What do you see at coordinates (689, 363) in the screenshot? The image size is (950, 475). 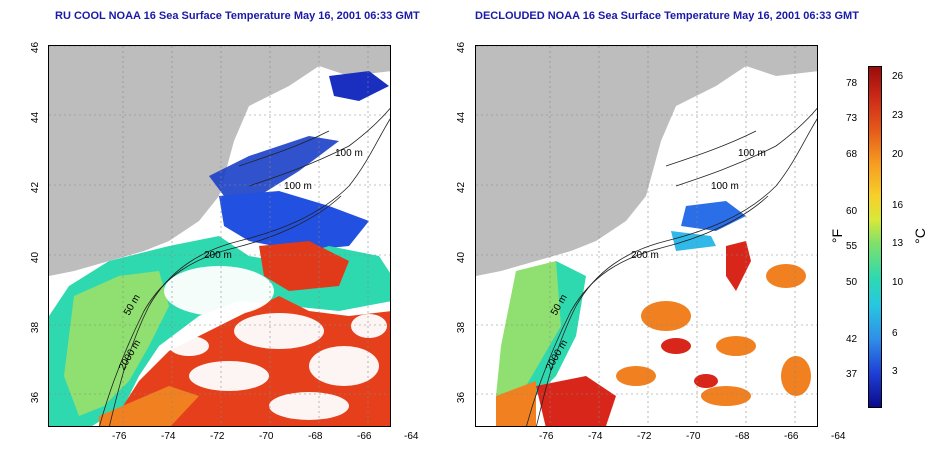 I see `warm-water-patches` at bounding box center [689, 363].